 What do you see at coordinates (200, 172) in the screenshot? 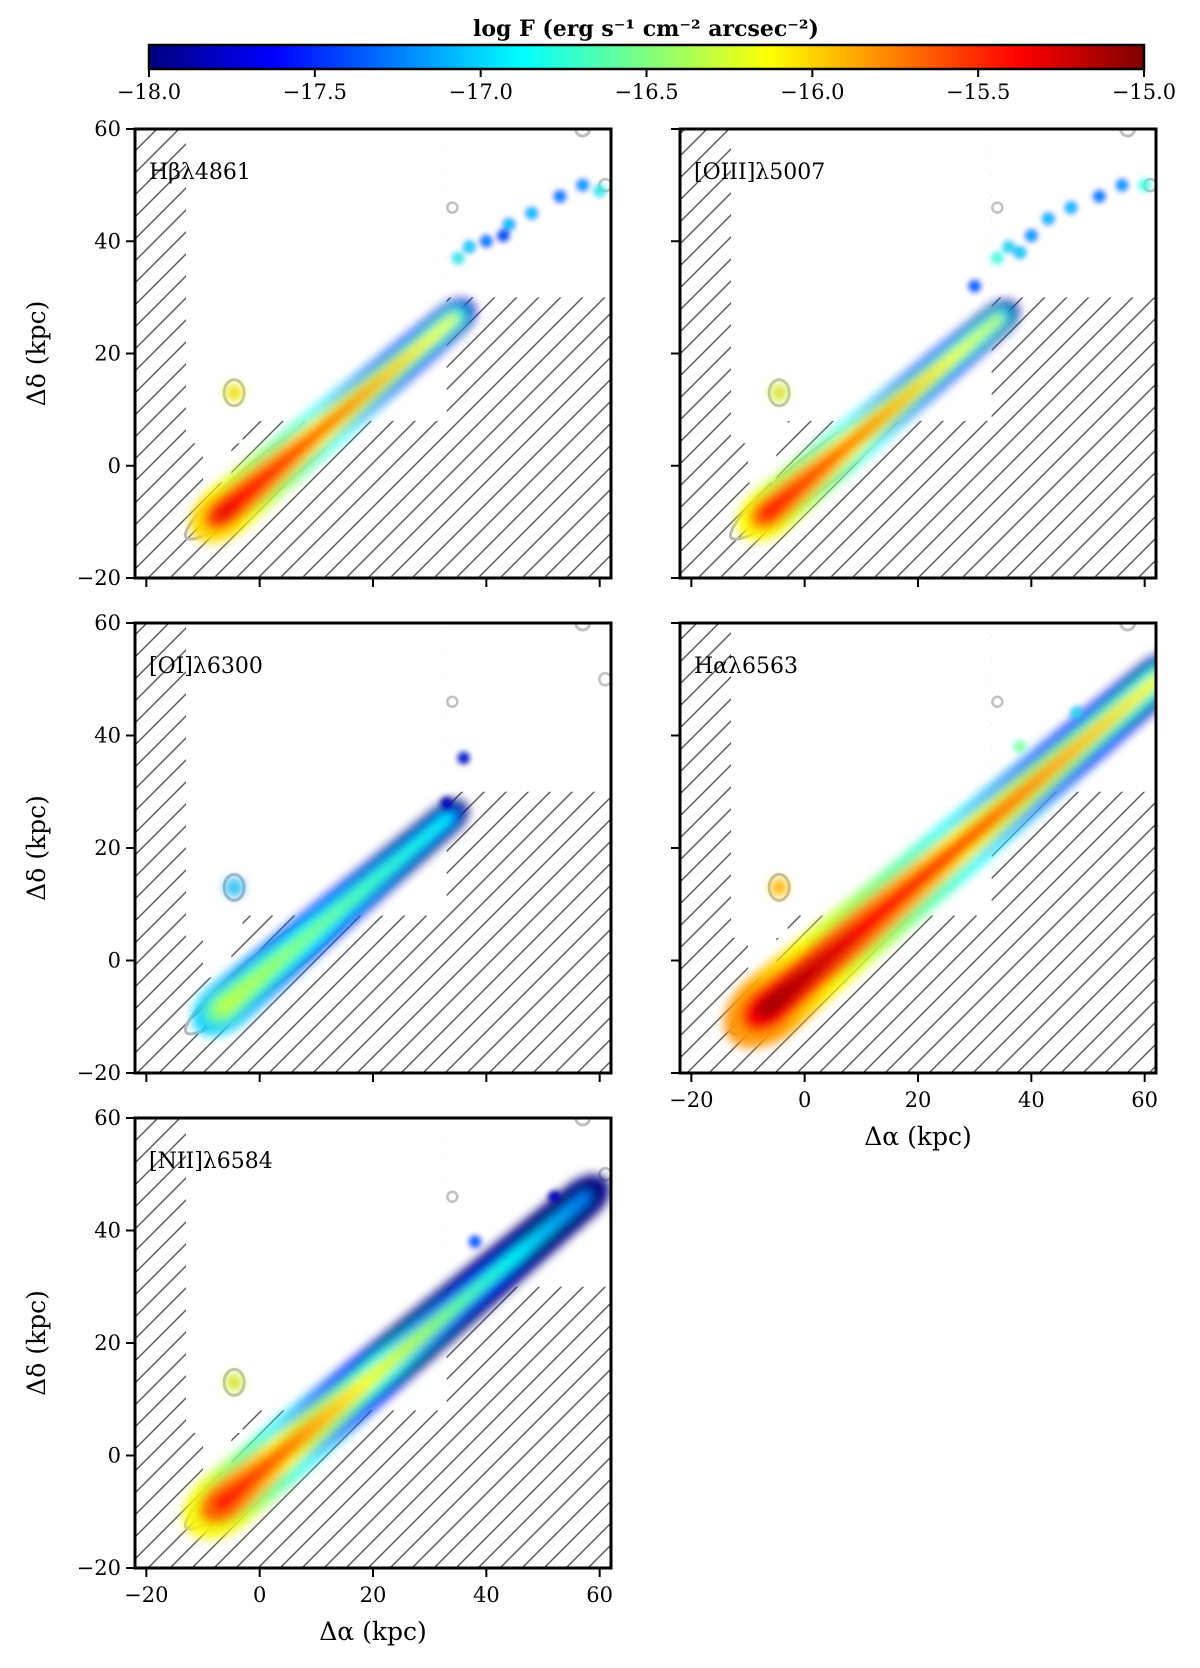
I see `panel-label-hbeta: Hβλ4861` at bounding box center [200, 172].